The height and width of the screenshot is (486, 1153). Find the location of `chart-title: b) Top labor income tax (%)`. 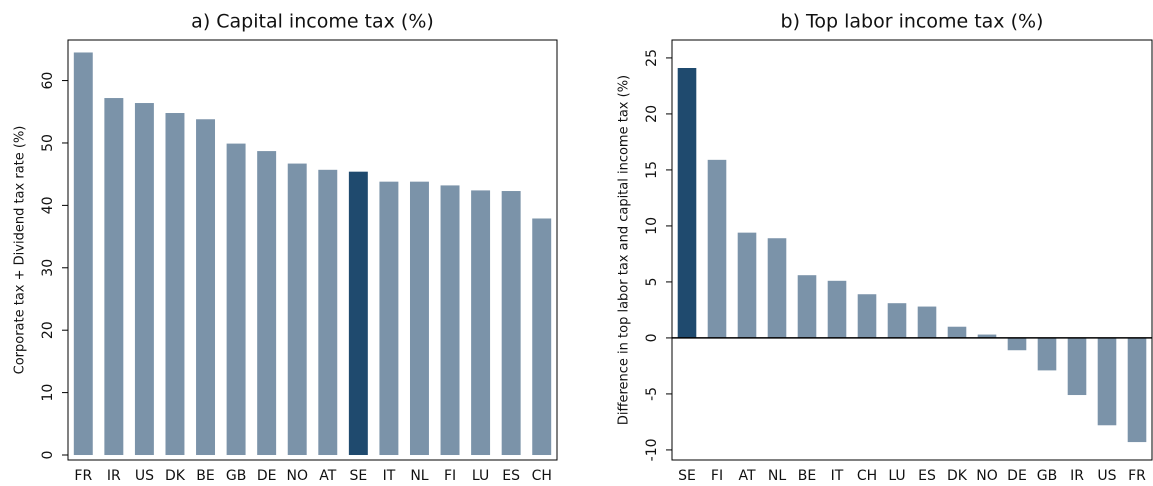

chart-title: b) Top labor income tax (%) is located at coordinates (912, 22).